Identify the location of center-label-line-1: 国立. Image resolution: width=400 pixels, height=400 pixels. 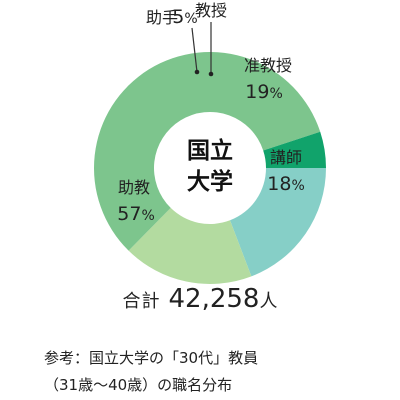
(210, 150).